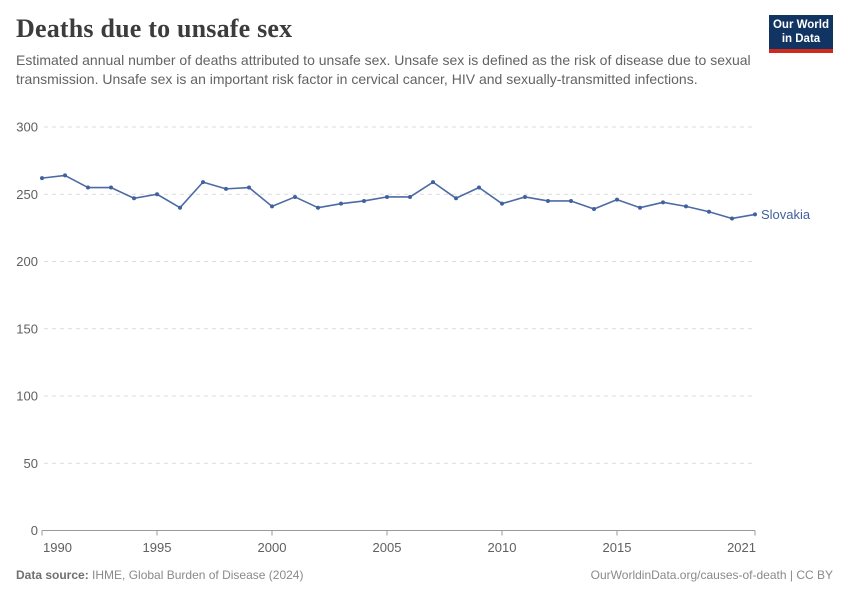 This screenshot has height=600, width=850. What do you see at coordinates (27, 127) in the screenshot?
I see `y-axis-tick-label: 300` at bounding box center [27, 127].